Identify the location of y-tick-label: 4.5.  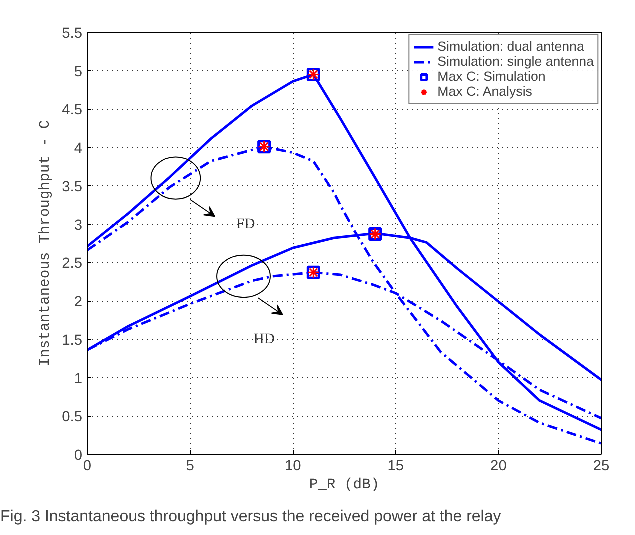
(72, 110).